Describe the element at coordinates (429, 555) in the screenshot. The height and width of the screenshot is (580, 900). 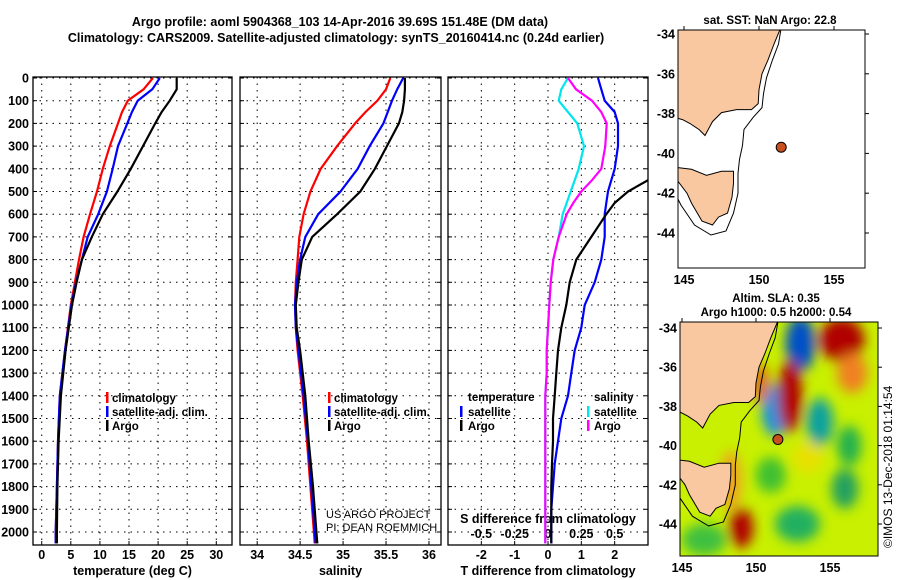
I see `x-tick-label: 36` at that location.